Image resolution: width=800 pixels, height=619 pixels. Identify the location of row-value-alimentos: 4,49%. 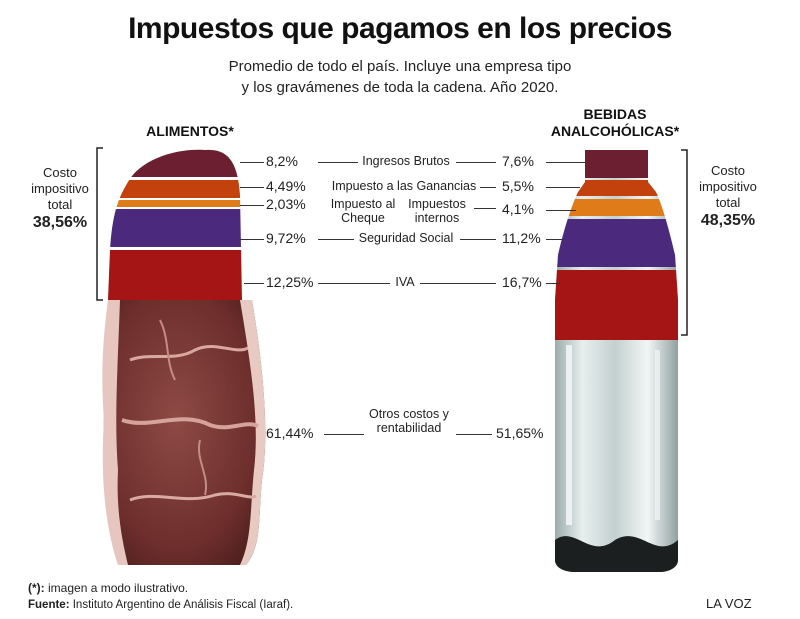
(286, 186).